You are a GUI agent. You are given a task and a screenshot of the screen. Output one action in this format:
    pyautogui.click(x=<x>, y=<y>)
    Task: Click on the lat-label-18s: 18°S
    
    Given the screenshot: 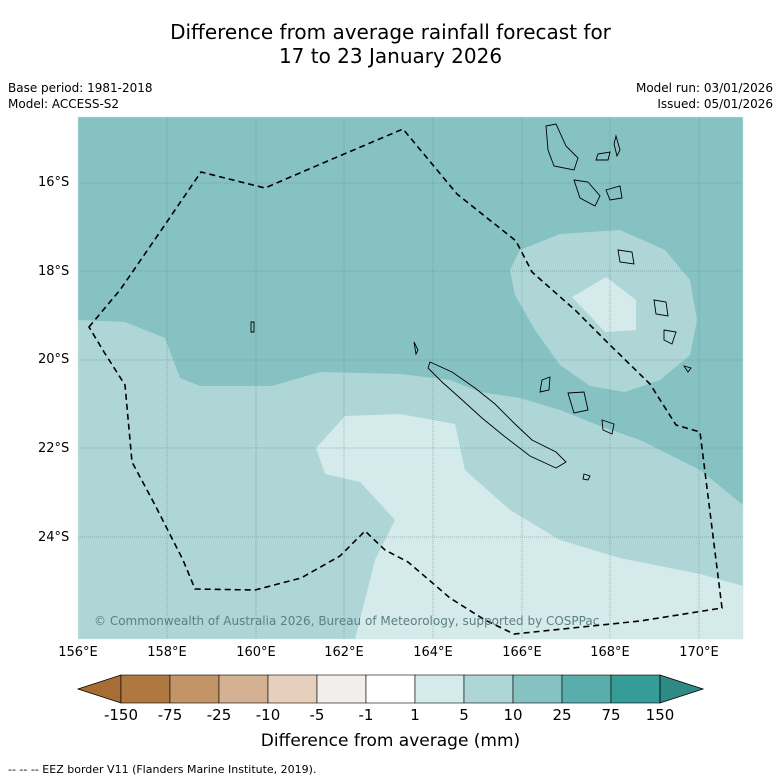 What is the action you would take?
    pyautogui.click(x=54, y=271)
    